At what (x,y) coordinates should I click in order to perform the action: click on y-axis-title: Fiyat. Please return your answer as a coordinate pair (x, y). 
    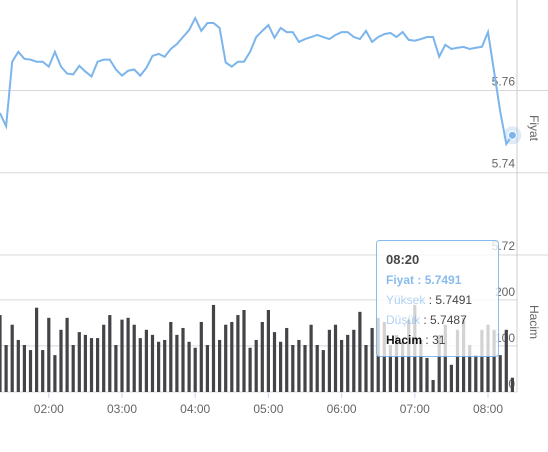
    Looking at the image, I should click on (534, 128).